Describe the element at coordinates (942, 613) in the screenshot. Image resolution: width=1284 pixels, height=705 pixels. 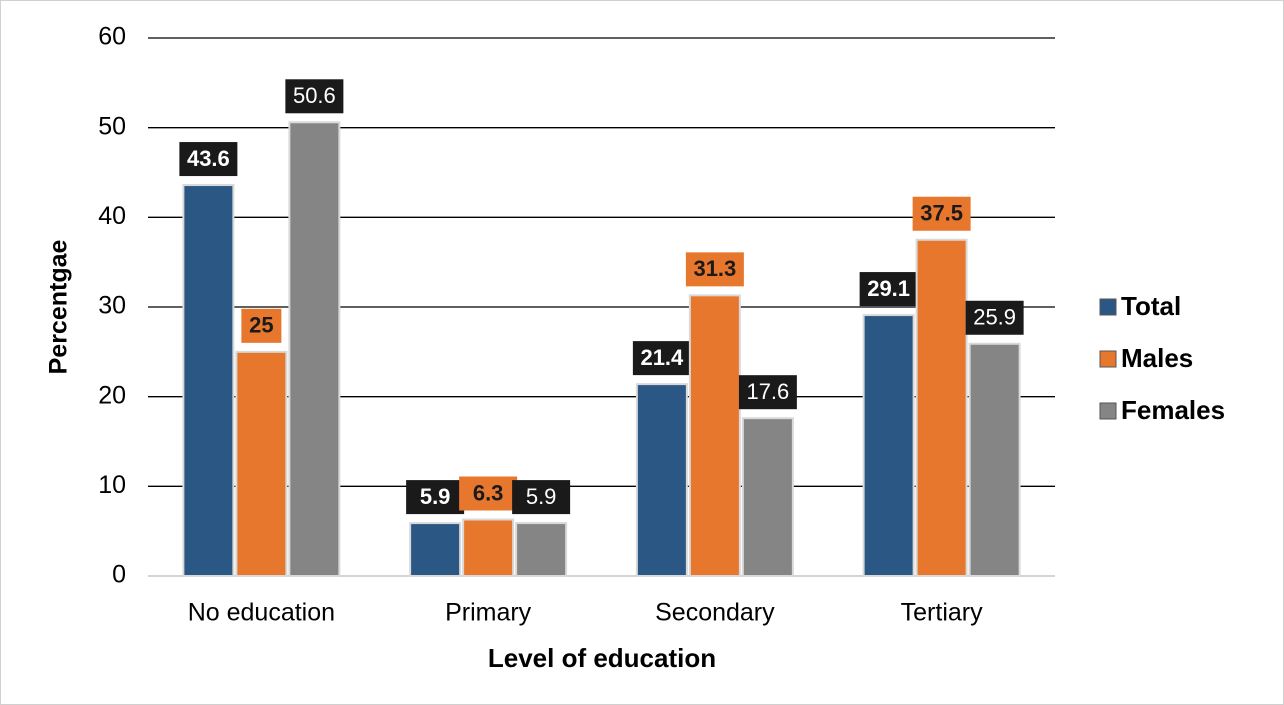
I see `x-tick-label: Tertiary` at that location.